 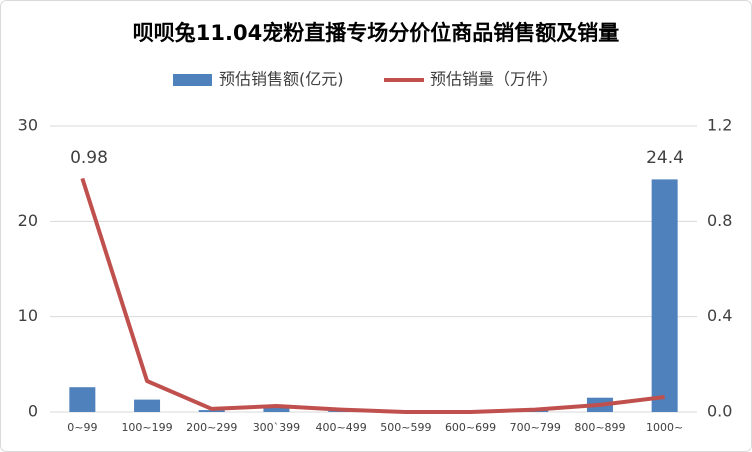 What do you see at coordinates (146, 427) in the screenshot?
I see `x-tick-label: 100~199` at bounding box center [146, 427].